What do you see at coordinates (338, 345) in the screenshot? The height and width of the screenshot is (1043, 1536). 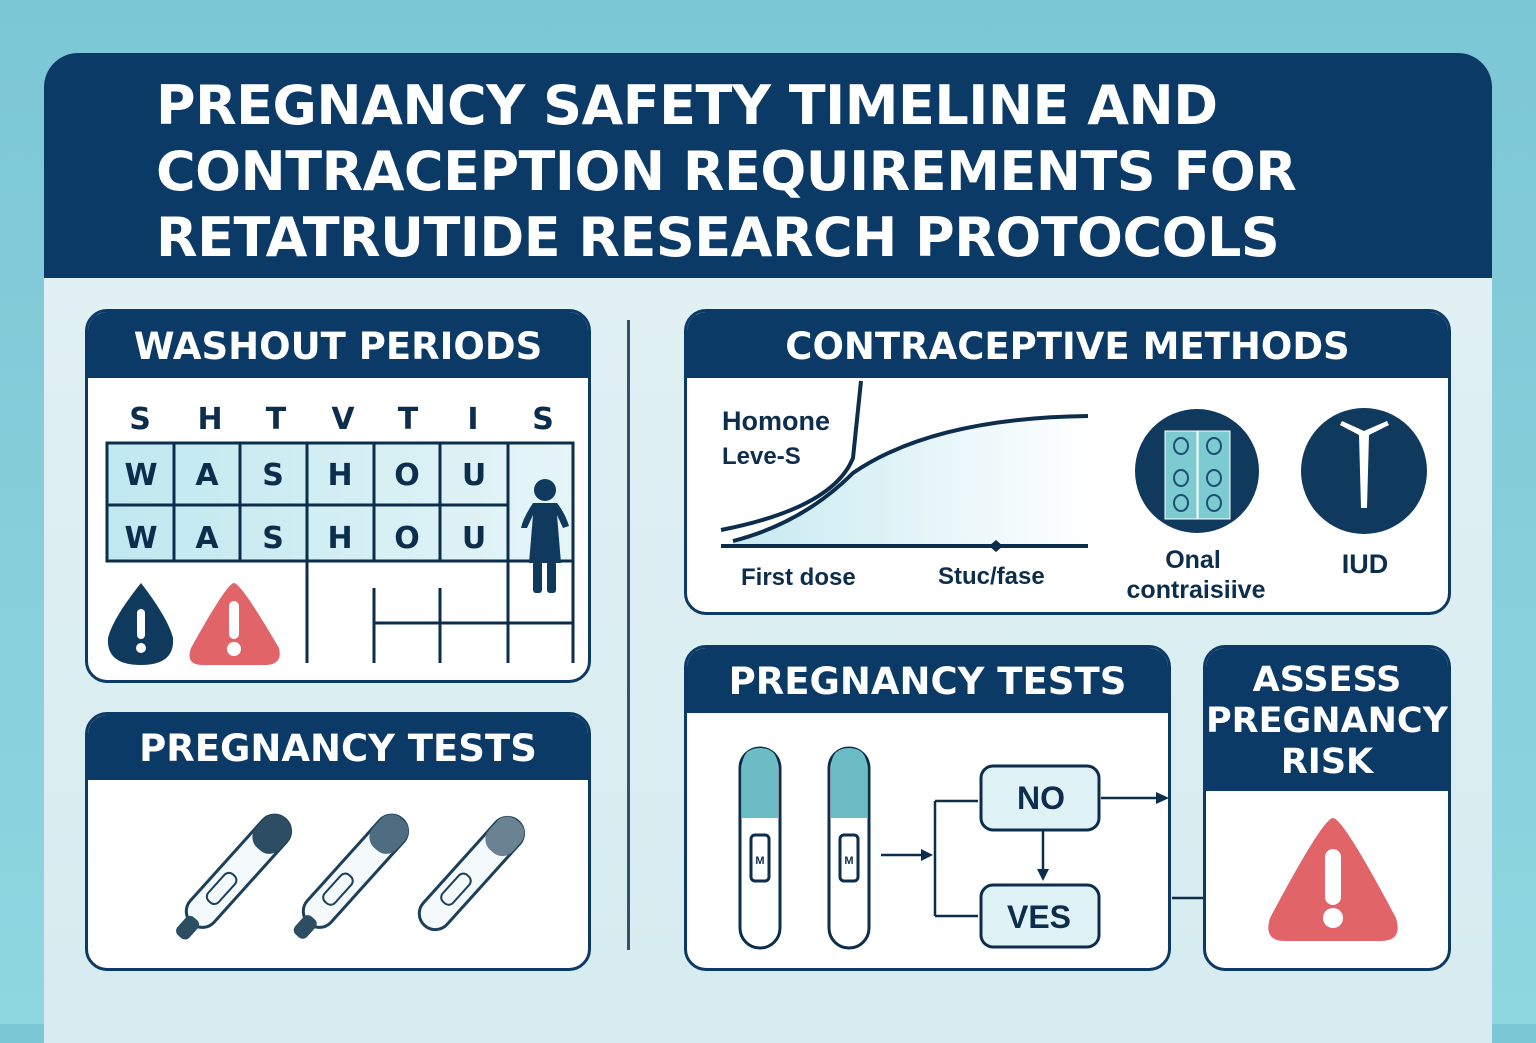 I see `washout-heading: WASHOUT PERIODS` at bounding box center [338, 345].